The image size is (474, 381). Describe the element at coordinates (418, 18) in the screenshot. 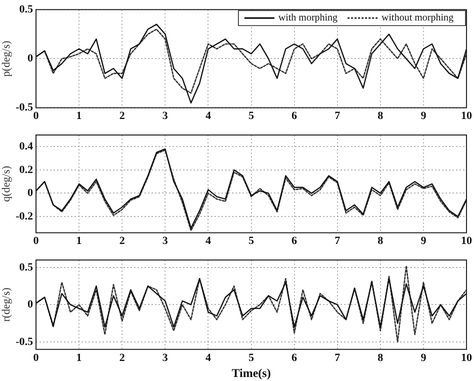

I see `legend-label: without morphing` at that location.